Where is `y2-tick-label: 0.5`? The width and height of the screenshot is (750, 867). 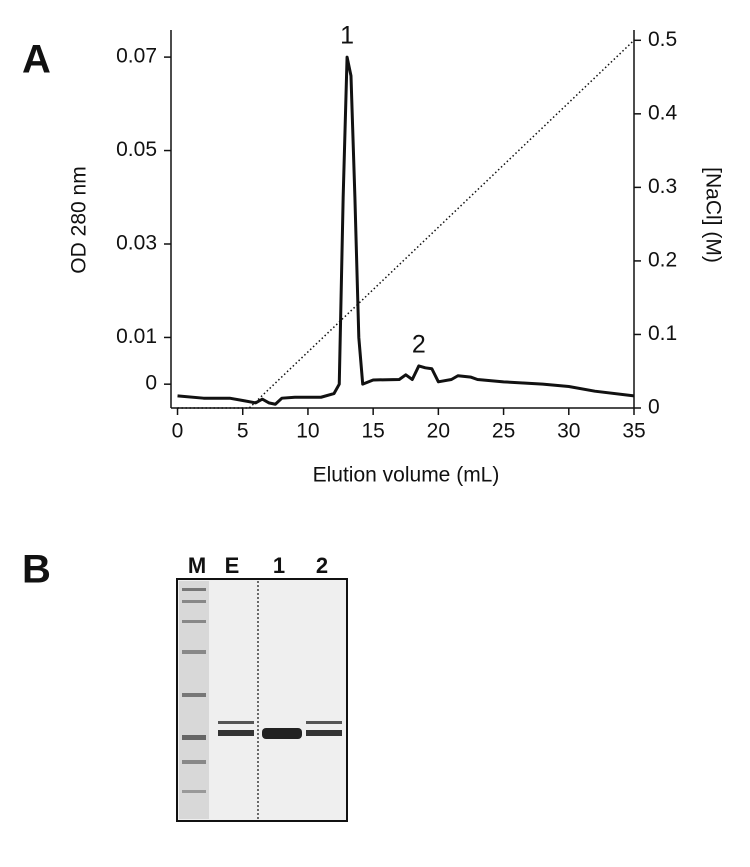 y2-tick-label: 0.5 is located at coordinates (662, 39).